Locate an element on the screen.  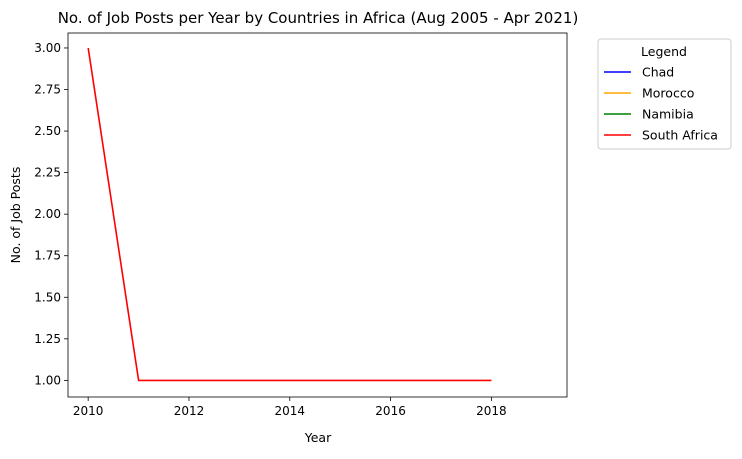
y-tick-label: 3.00 is located at coordinates (47, 48).